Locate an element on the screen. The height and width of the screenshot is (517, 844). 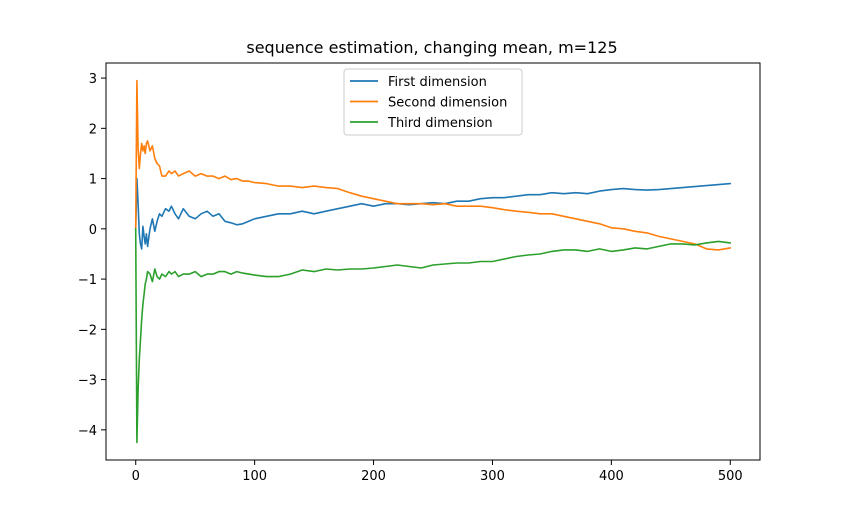
y-tick-label: 0 is located at coordinates (93, 230).